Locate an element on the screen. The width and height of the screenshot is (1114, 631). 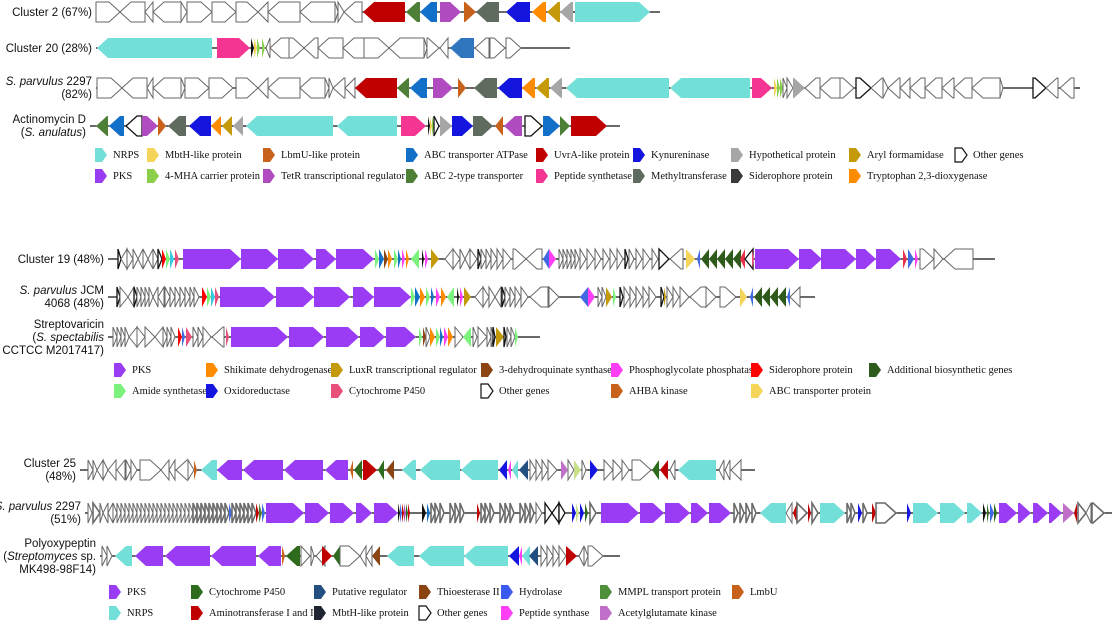
legend-label: PKS is located at coordinates (123, 176).